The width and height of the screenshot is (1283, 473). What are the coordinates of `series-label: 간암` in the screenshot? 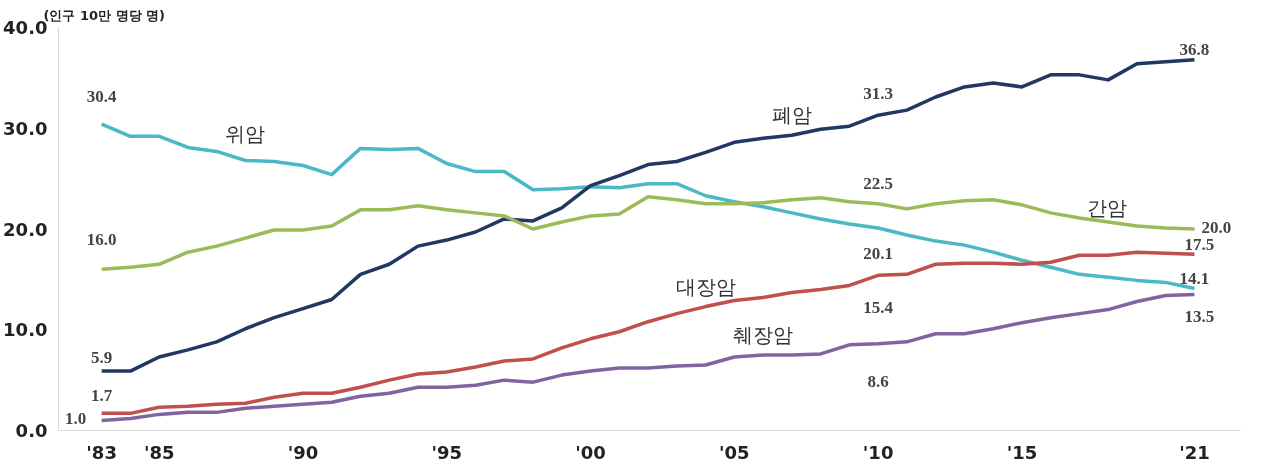 It's located at (1106, 207).